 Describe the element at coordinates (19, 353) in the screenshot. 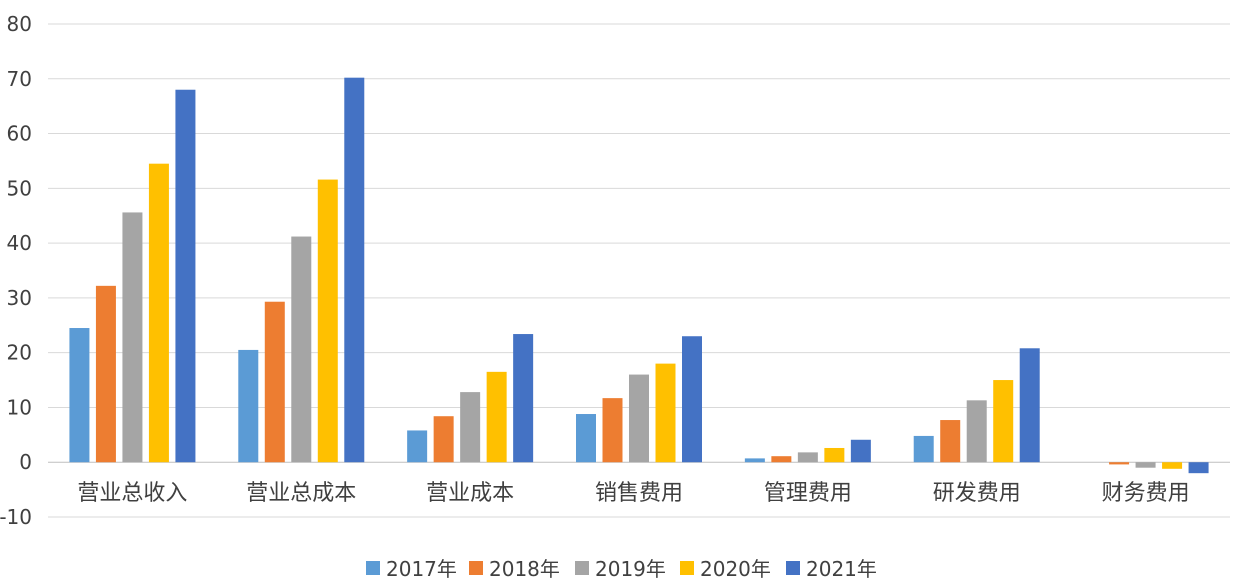

I see `y-tick-label: 20` at that location.